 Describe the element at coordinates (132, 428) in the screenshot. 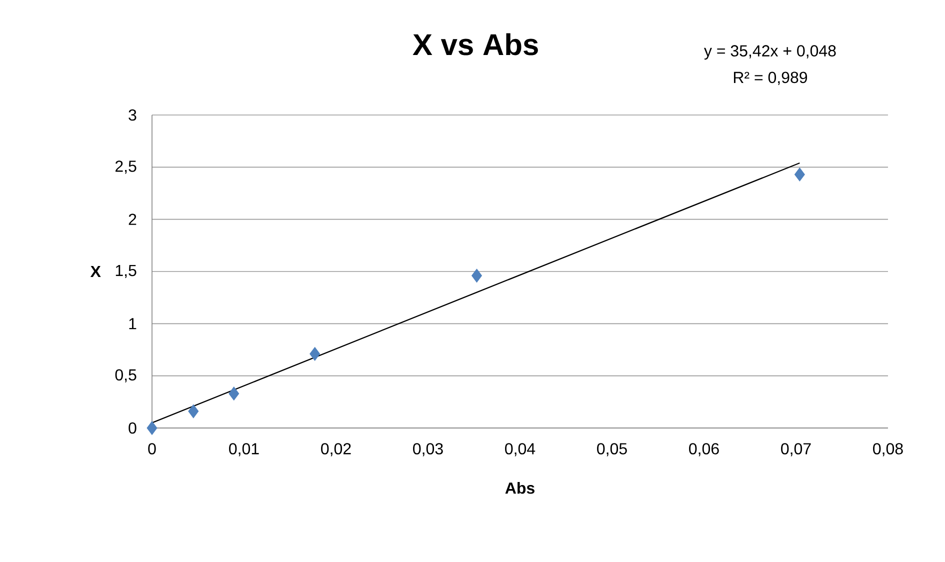

I see `y-tick-label: 0` at that location.